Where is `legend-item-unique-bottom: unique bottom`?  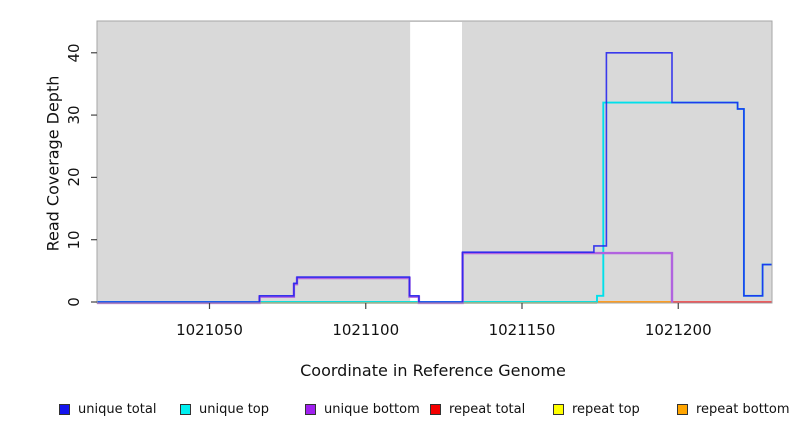
legend-item-unique-bottom: unique bottom is located at coordinates (362, 409).